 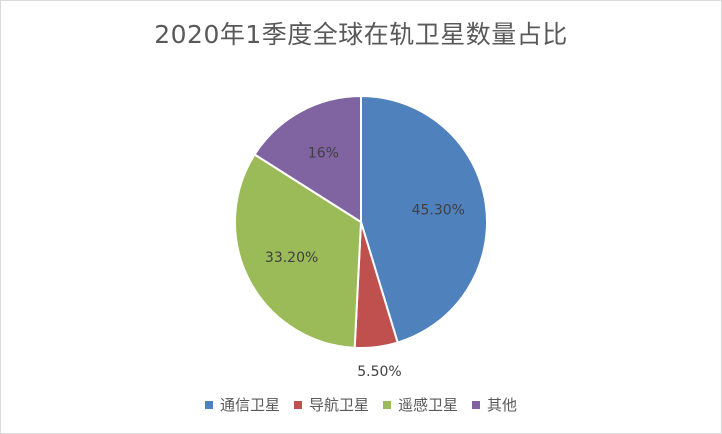 What do you see at coordinates (323, 154) in the screenshot?
I see `data-label-4: 16%` at bounding box center [323, 154].